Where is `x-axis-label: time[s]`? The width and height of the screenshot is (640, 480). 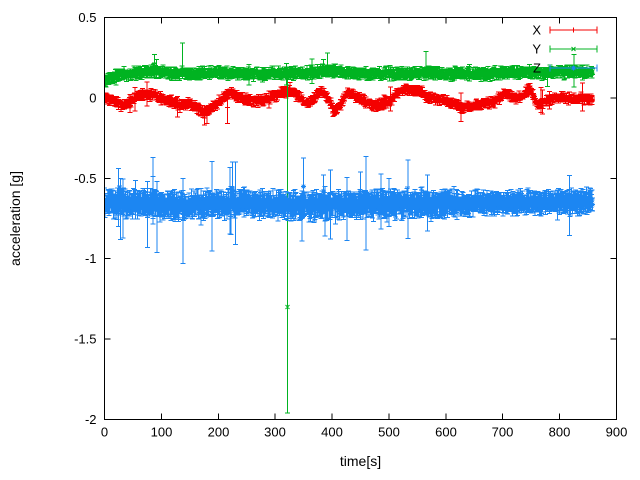
x-axis-label: time[s] is located at coordinates (360, 461).